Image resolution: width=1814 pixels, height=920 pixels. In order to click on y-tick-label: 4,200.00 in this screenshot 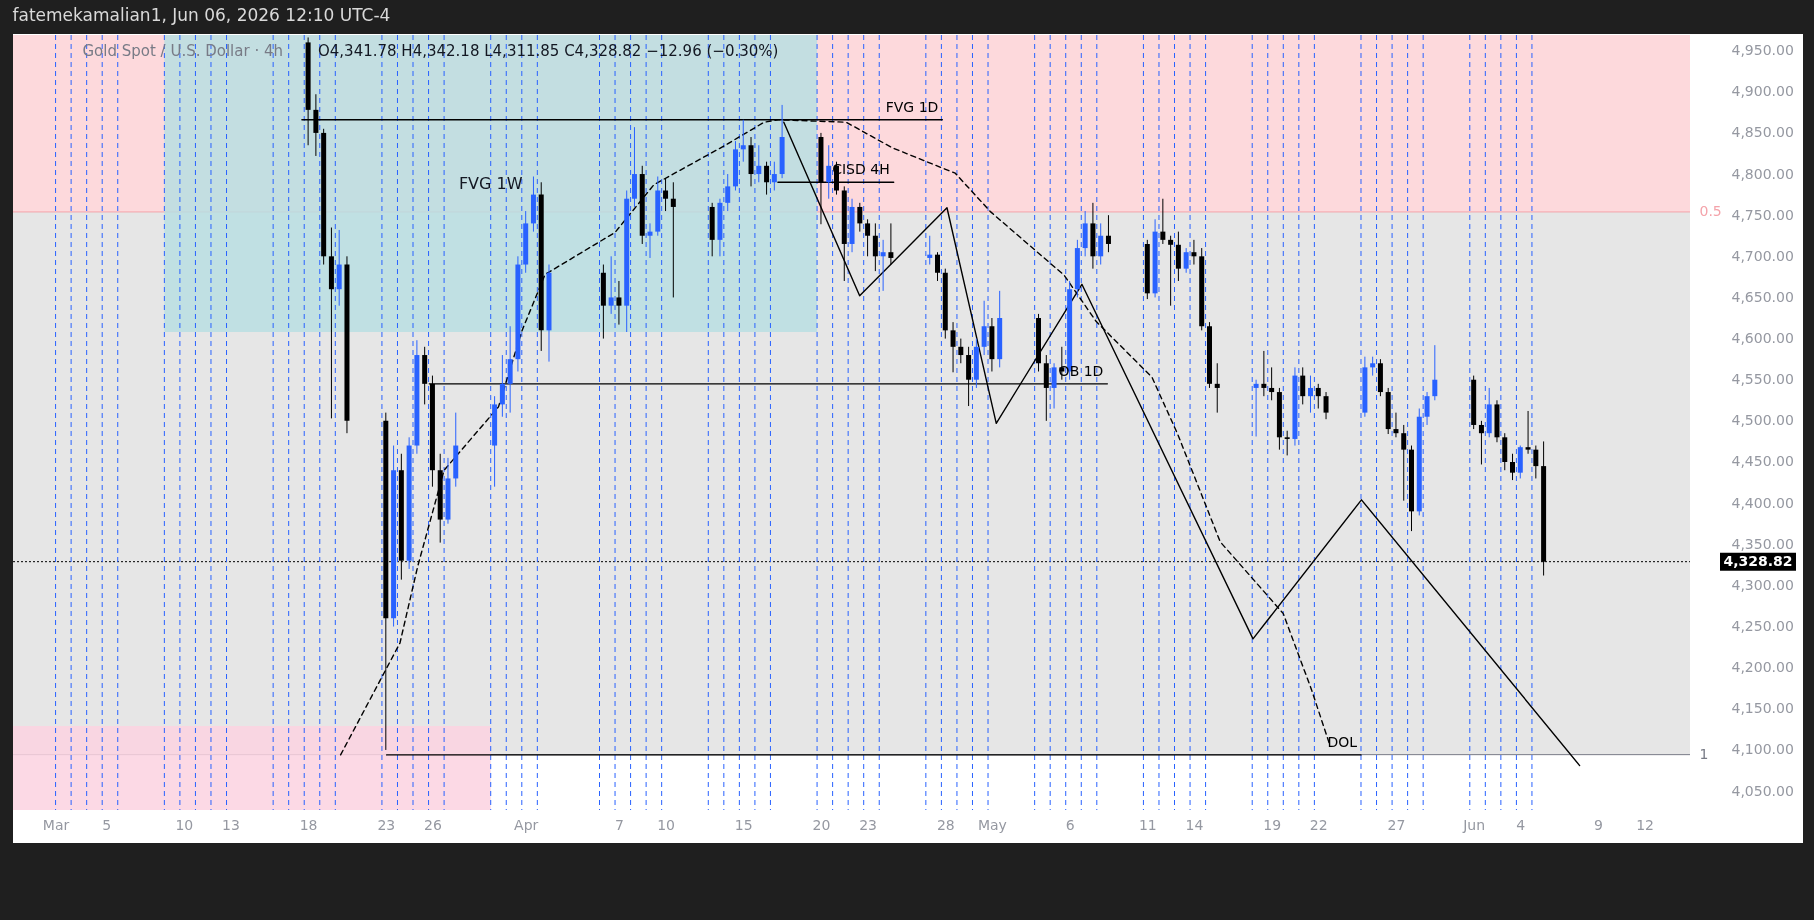, I will do `click(1762, 667)`.